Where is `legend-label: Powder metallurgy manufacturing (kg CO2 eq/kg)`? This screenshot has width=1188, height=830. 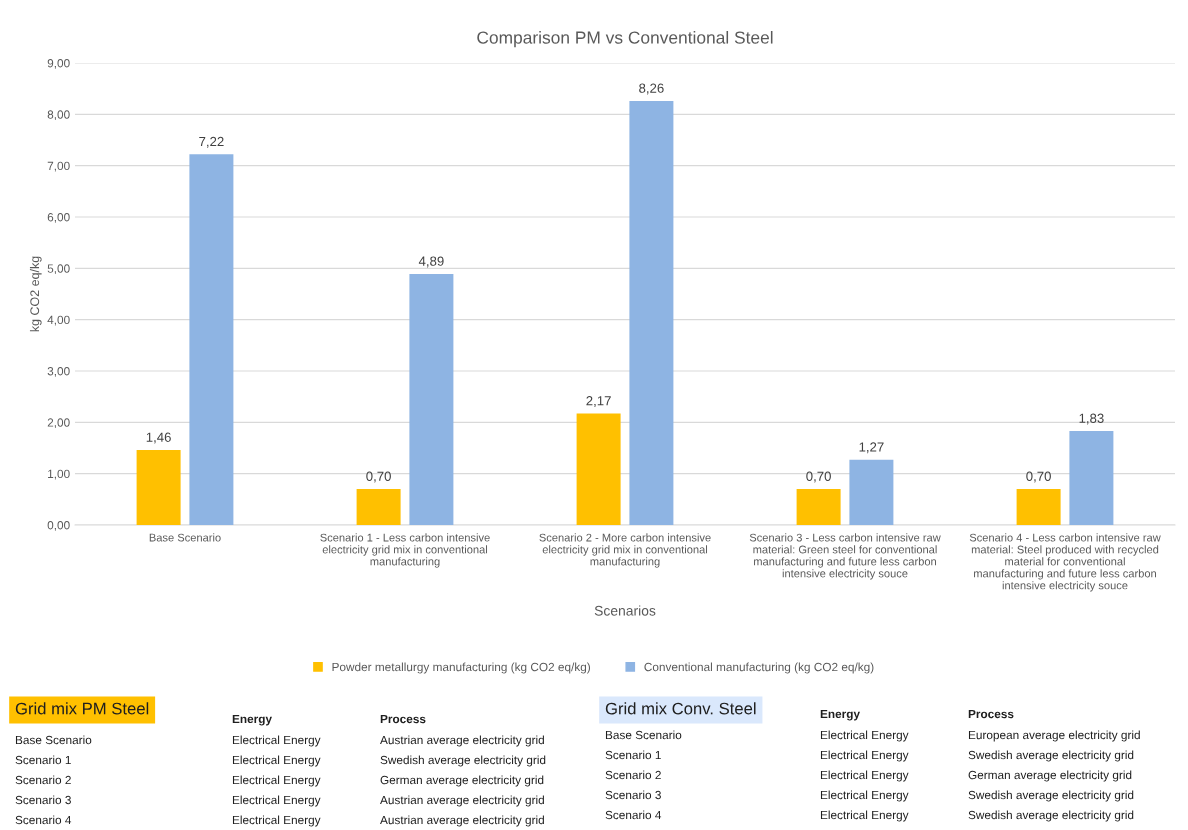 legend-label: Powder metallurgy manufacturing (kg CO2 eq/kg) is located at coordinates (461, 668).